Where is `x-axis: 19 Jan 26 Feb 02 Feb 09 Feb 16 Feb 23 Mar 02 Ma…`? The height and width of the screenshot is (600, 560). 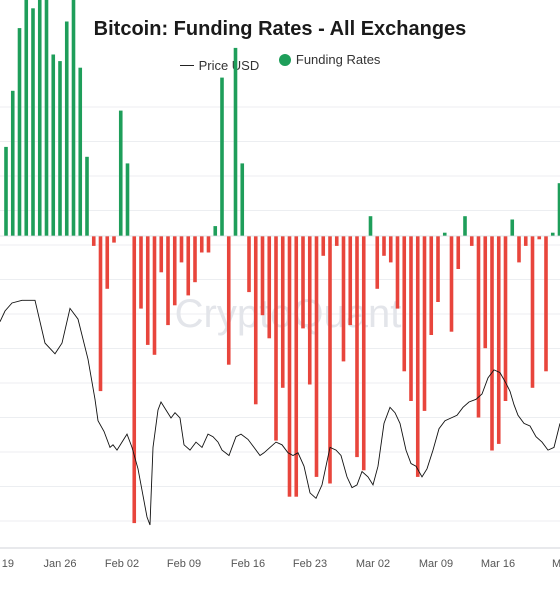
x-axis: 19 Jan 26 Feb 02 Feb 09 Feb 16 Feb 23 Mar 02 Ma… is located at coordinates (280, 558).